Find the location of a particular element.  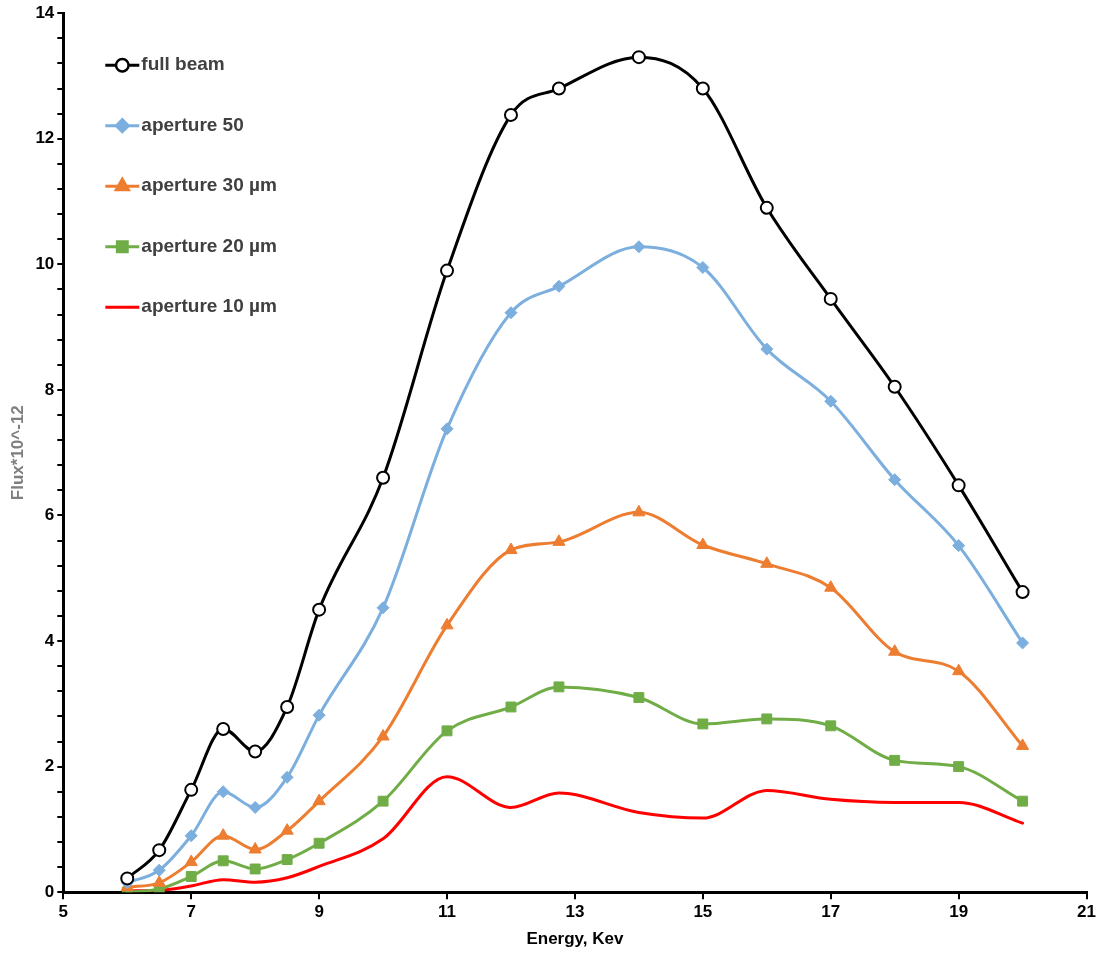

x-tick-label: 5 is located at coordinates (63, 912).